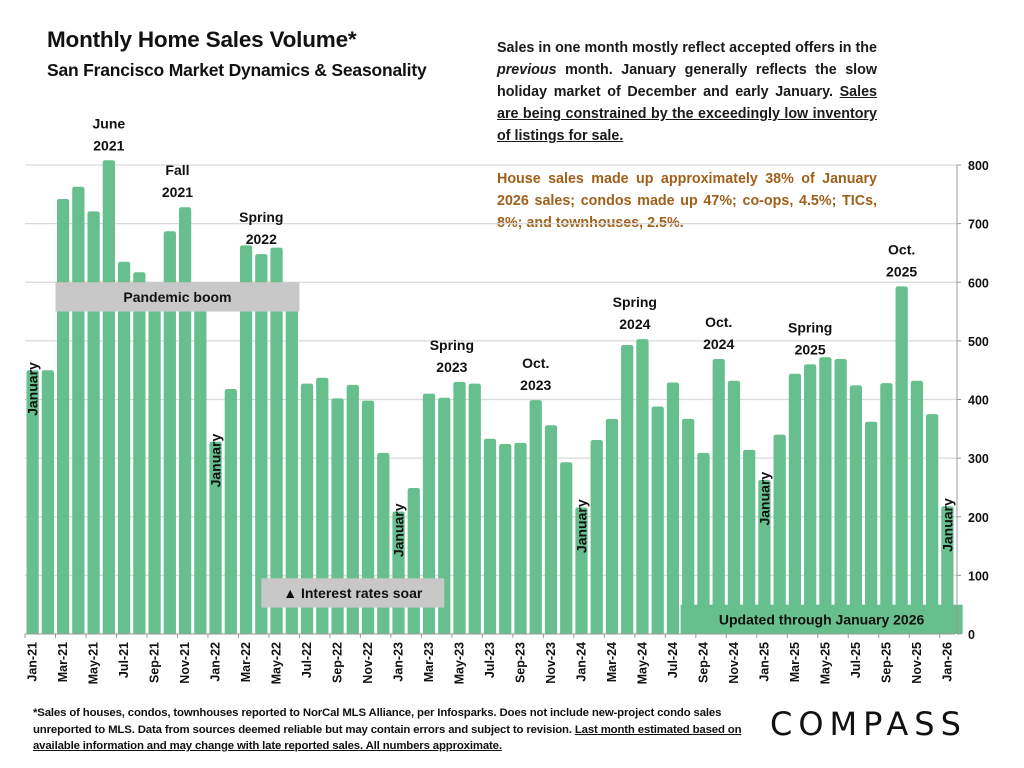 This screenshot has height=768, width=1024. What do you see at coordinates (399, 662) in the screenshot?
I see `x-tick-label: Jan-23` at bounding box center [399, 662].